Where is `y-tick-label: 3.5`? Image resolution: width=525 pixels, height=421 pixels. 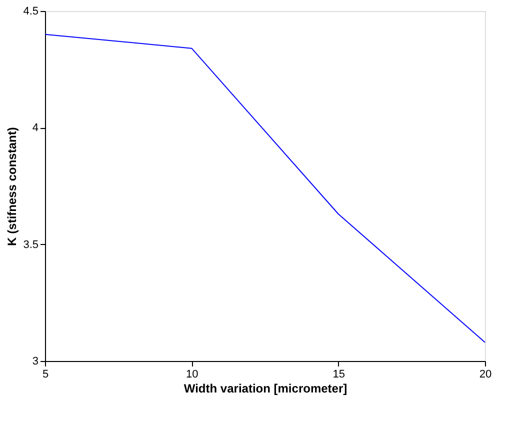 y-tick-label: 3.5 is located at coordinates (30, 244).